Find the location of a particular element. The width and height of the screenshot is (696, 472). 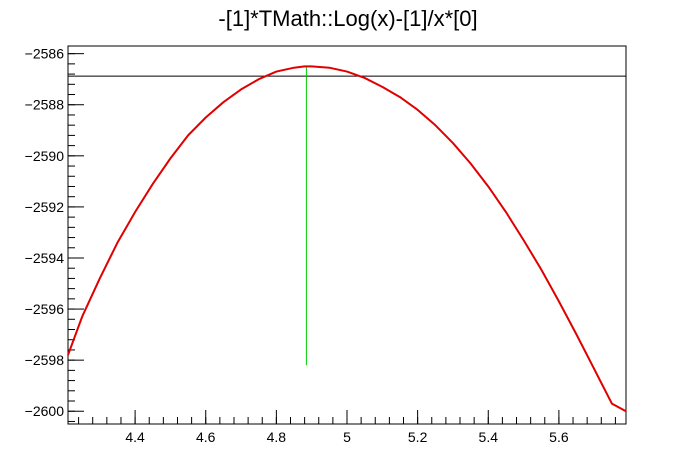

y-tick-label: −2592 is located at coordinates (45, 207).